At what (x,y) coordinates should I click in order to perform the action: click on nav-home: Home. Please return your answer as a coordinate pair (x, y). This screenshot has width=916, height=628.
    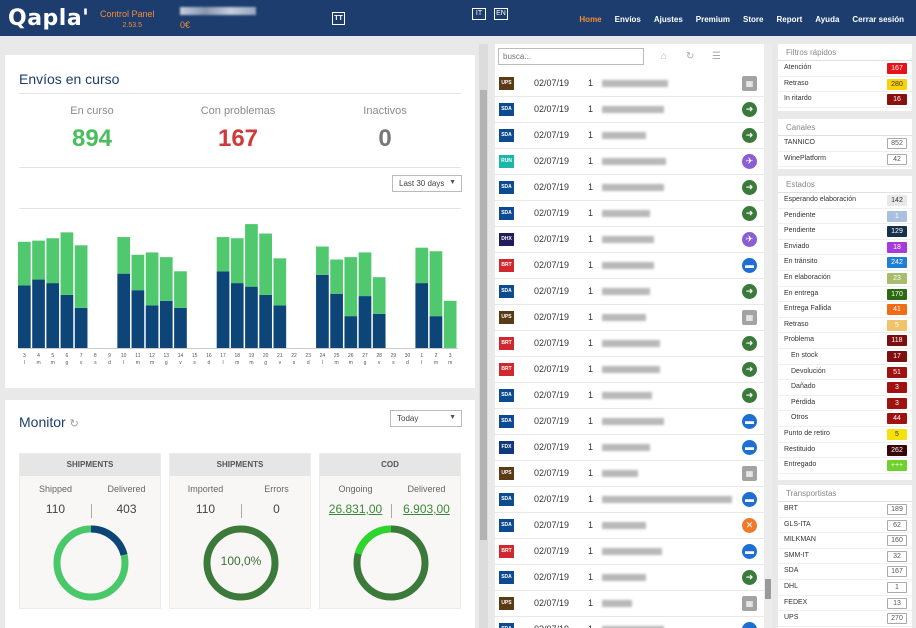
    Looking at the image, I should click on (590, 19).